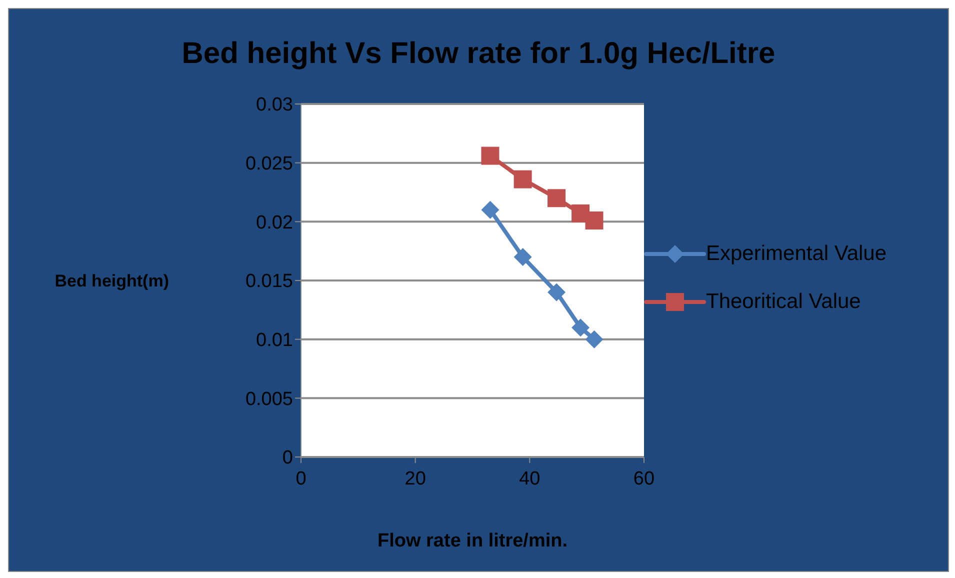 The image size is (955, 578). I want to click on legend-label: Theoritical Value, so click(783, 302).